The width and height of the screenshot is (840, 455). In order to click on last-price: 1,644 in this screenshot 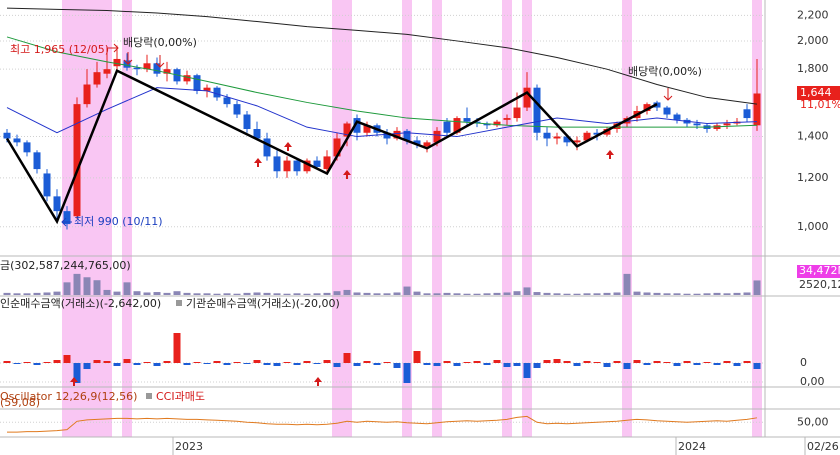, I will do `click(816, 92)`.